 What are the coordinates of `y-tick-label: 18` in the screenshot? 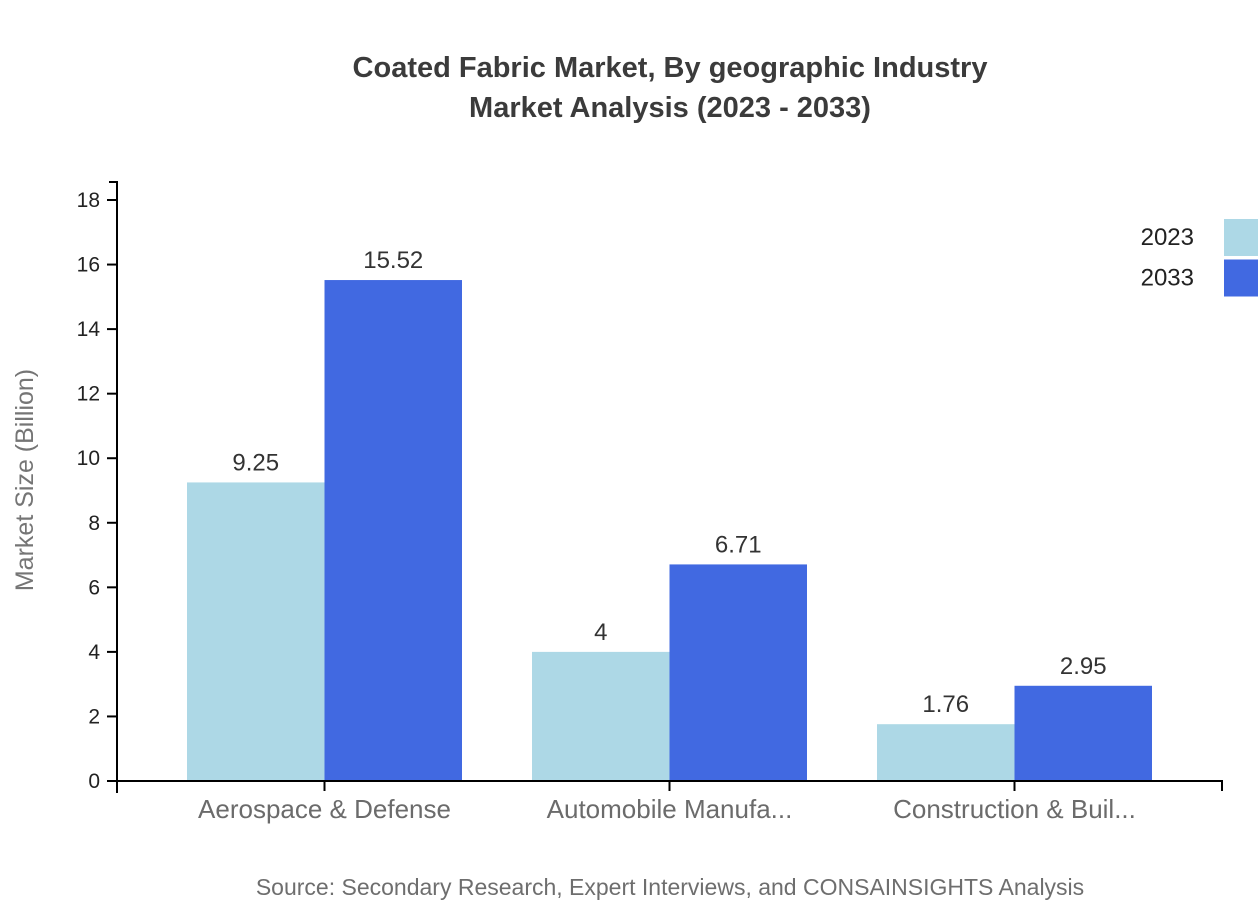 It's located at (88, 200).